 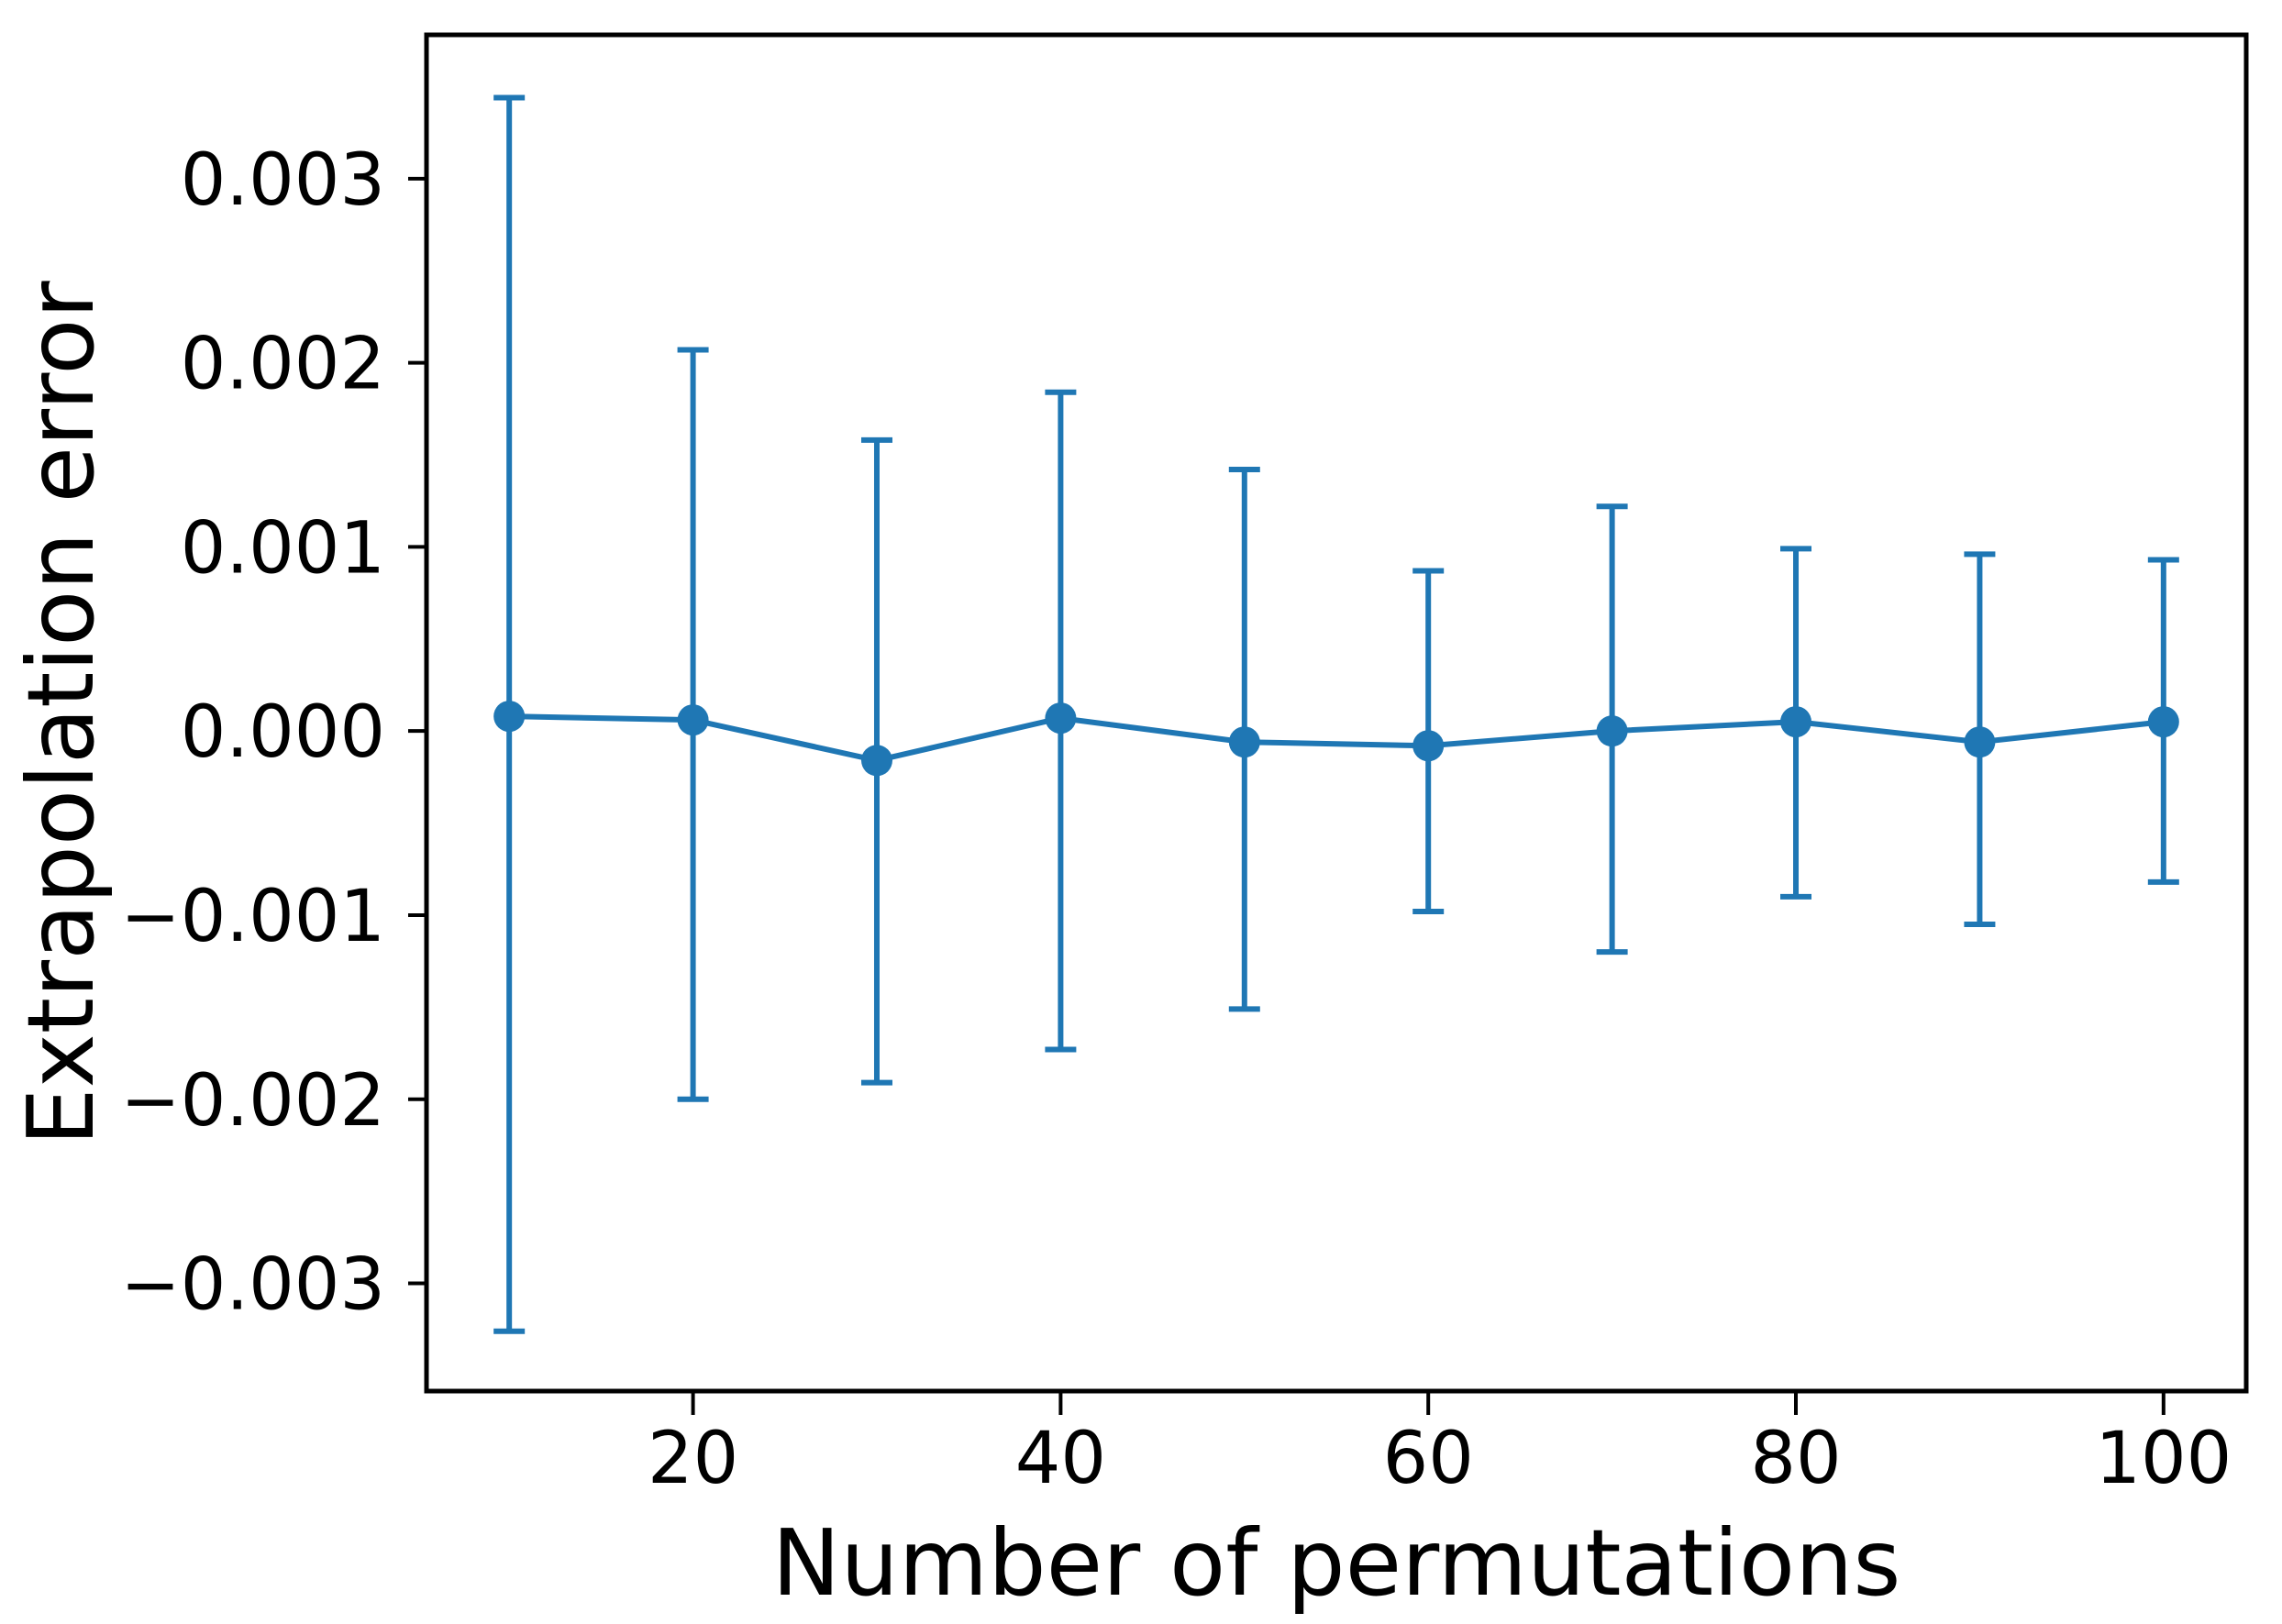 I want to click on y-tick-label: −0.003, so click(x=252, y=1285).